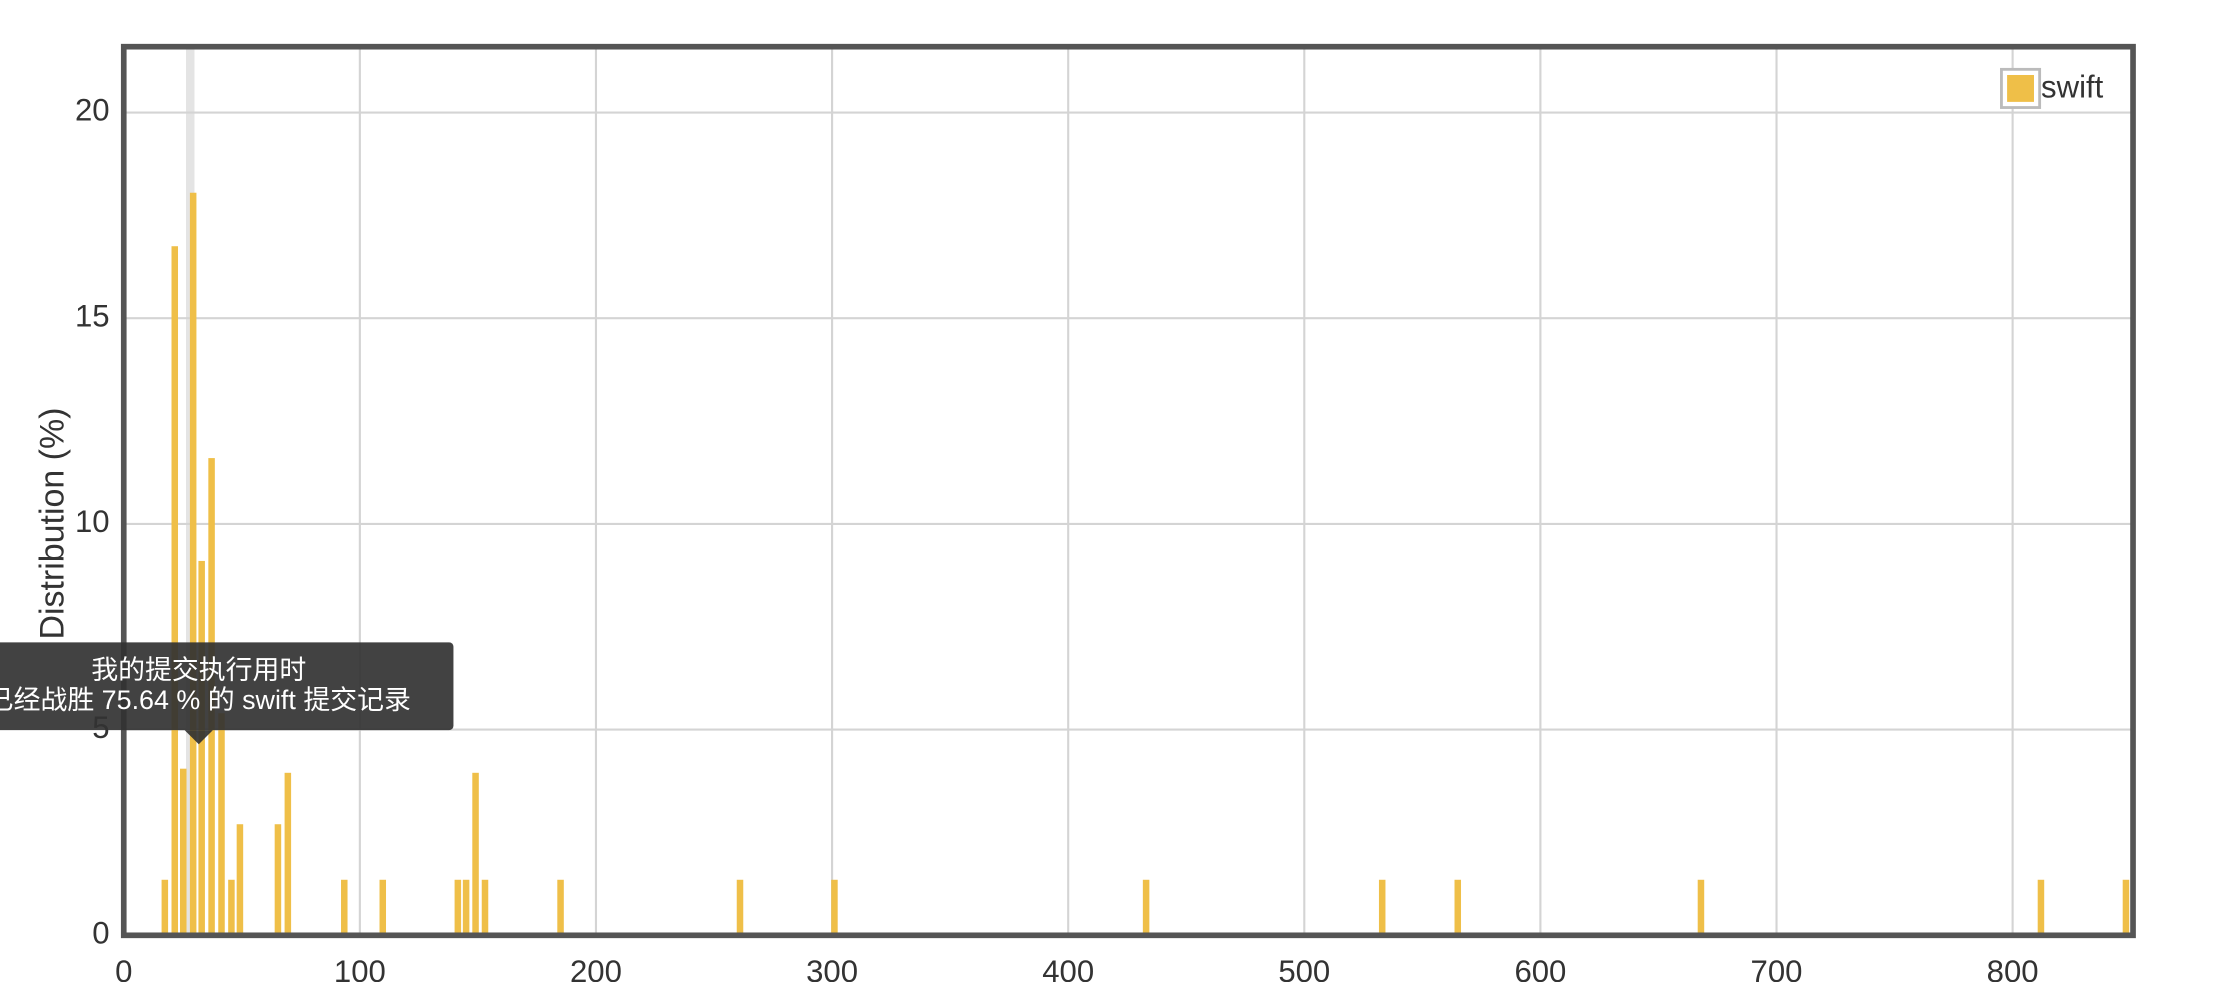 The width and height of the screenshot is (2220, 982). What do you see at coordinates (52, 524) in the screenshot?
I see `y-axis-label: Distribution (%)` at bounding box center [52, 524].